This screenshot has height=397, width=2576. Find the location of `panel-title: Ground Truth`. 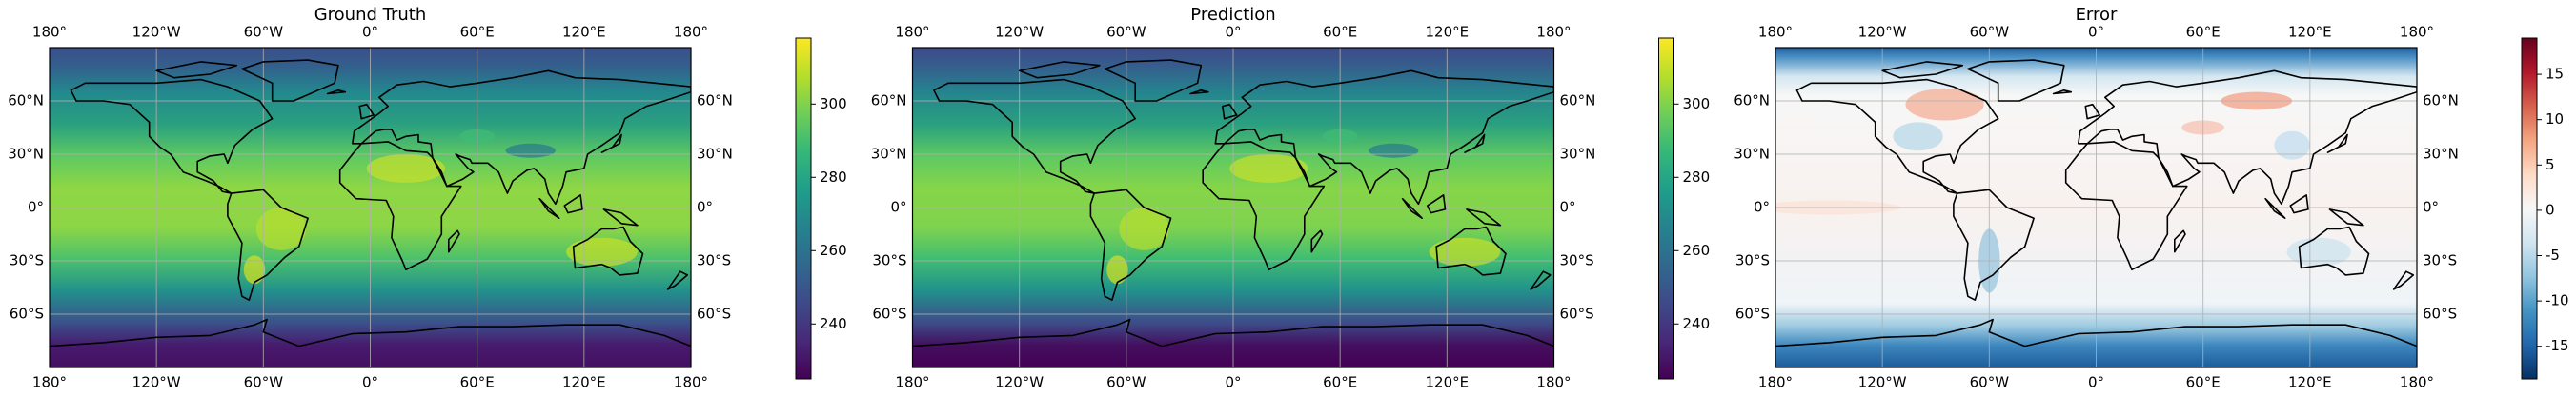

panel-title: Ground Truth is located at coordinates (370, 15).